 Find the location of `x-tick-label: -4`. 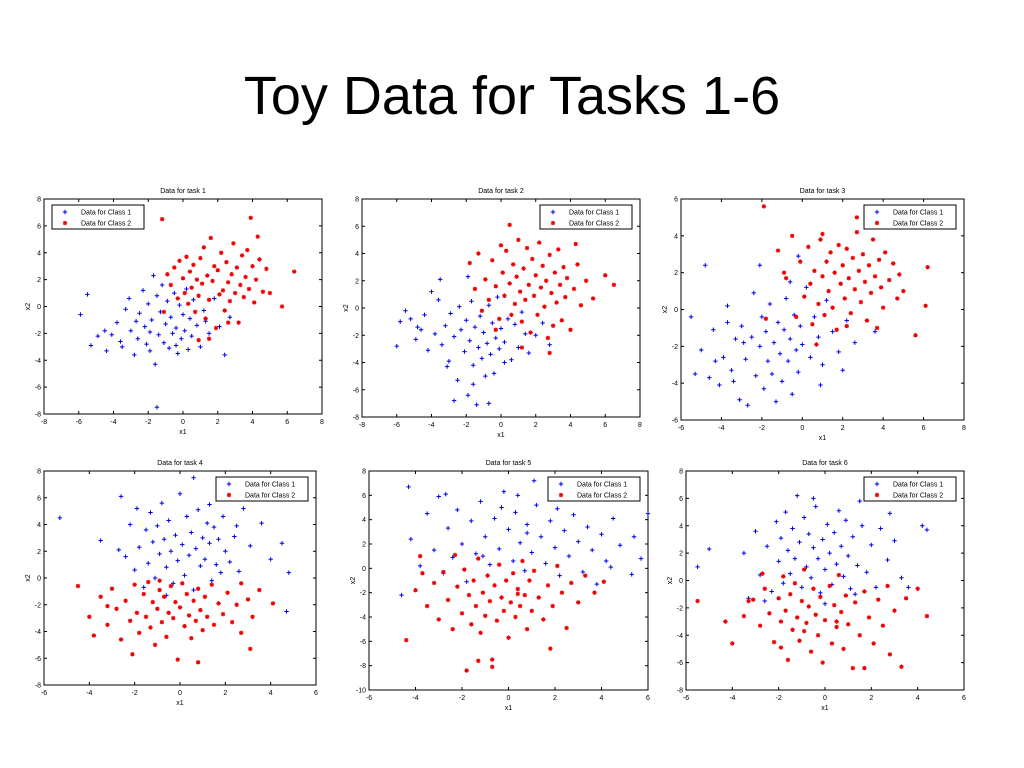

x-tick-label: -4 is located at coordinates (431, 425).